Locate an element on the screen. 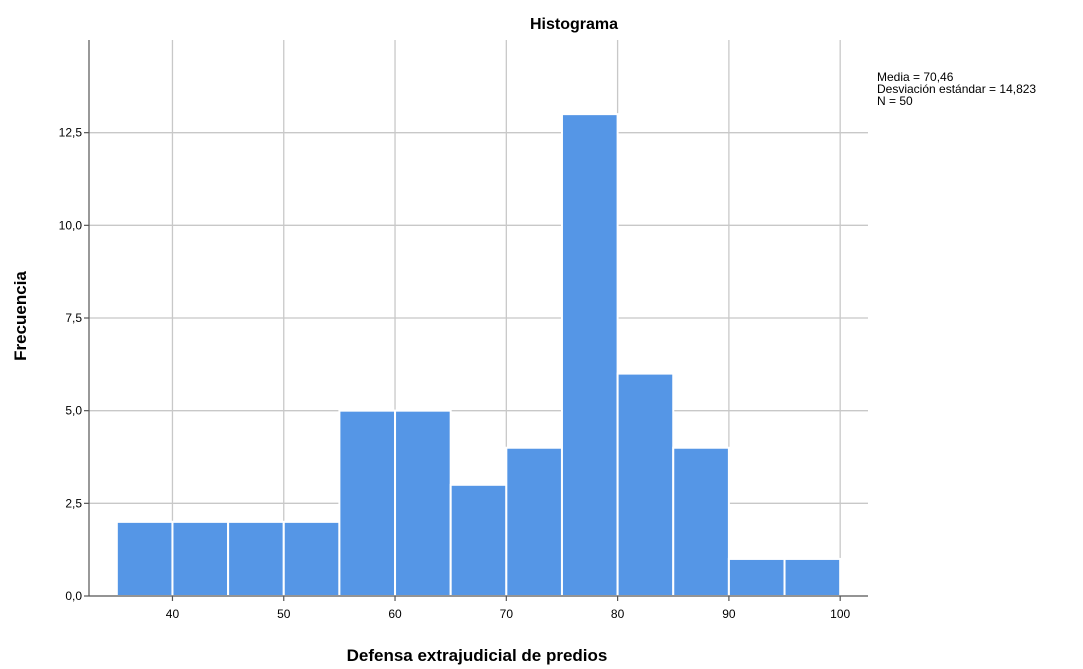 Image resolution: width=1083 pixels, height=669 pixels. x-tick-label-90: 90 is located at coordinates (729, 614).